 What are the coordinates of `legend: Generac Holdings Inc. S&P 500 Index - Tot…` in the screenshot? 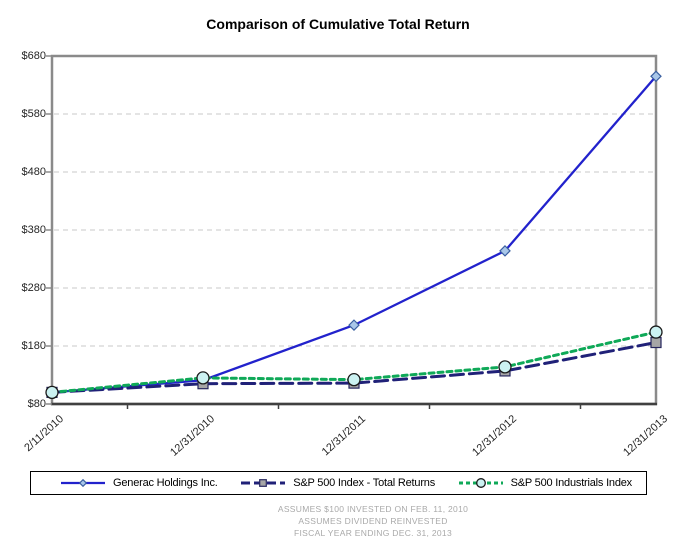 It's located at (338, 483).